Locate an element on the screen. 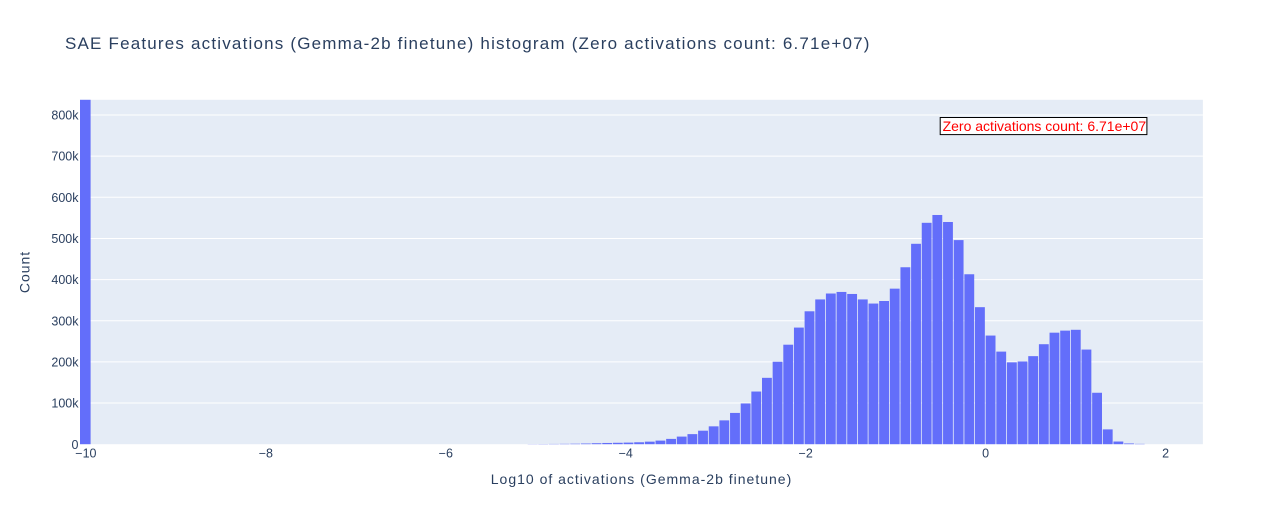  svg-text: 0 is located at coordinates (985, 453).